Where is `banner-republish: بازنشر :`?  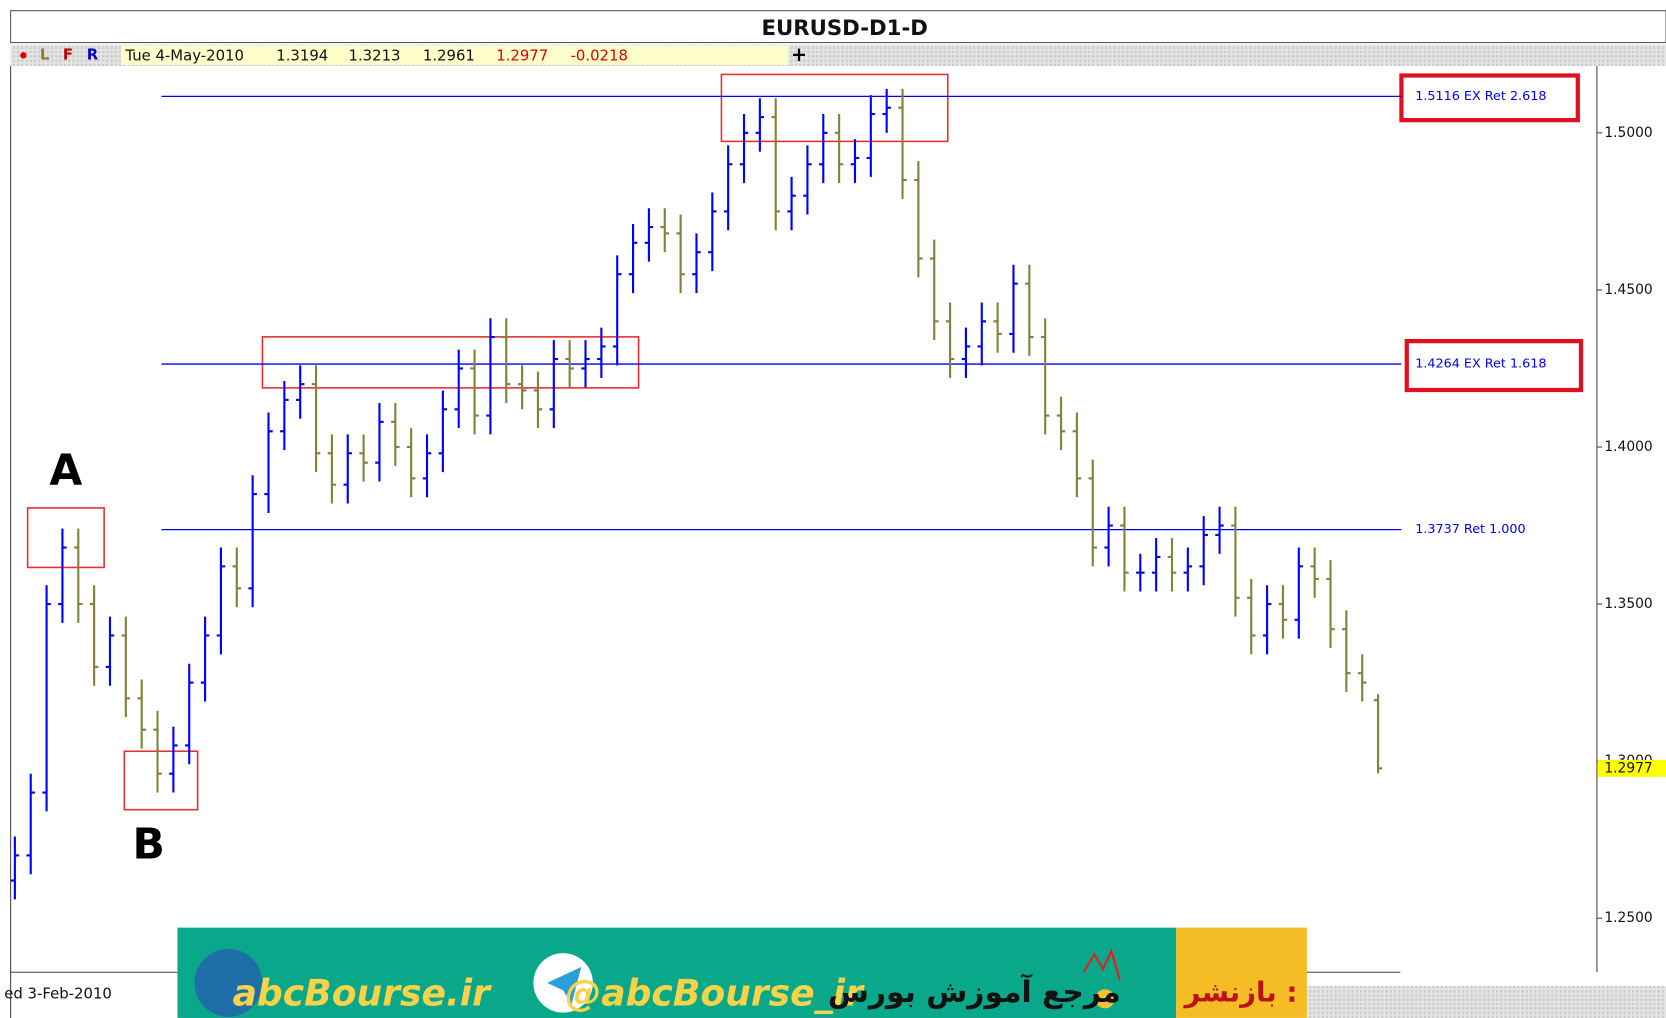 banner-republish: بازنشر : is located at coordinates (1240, 992).